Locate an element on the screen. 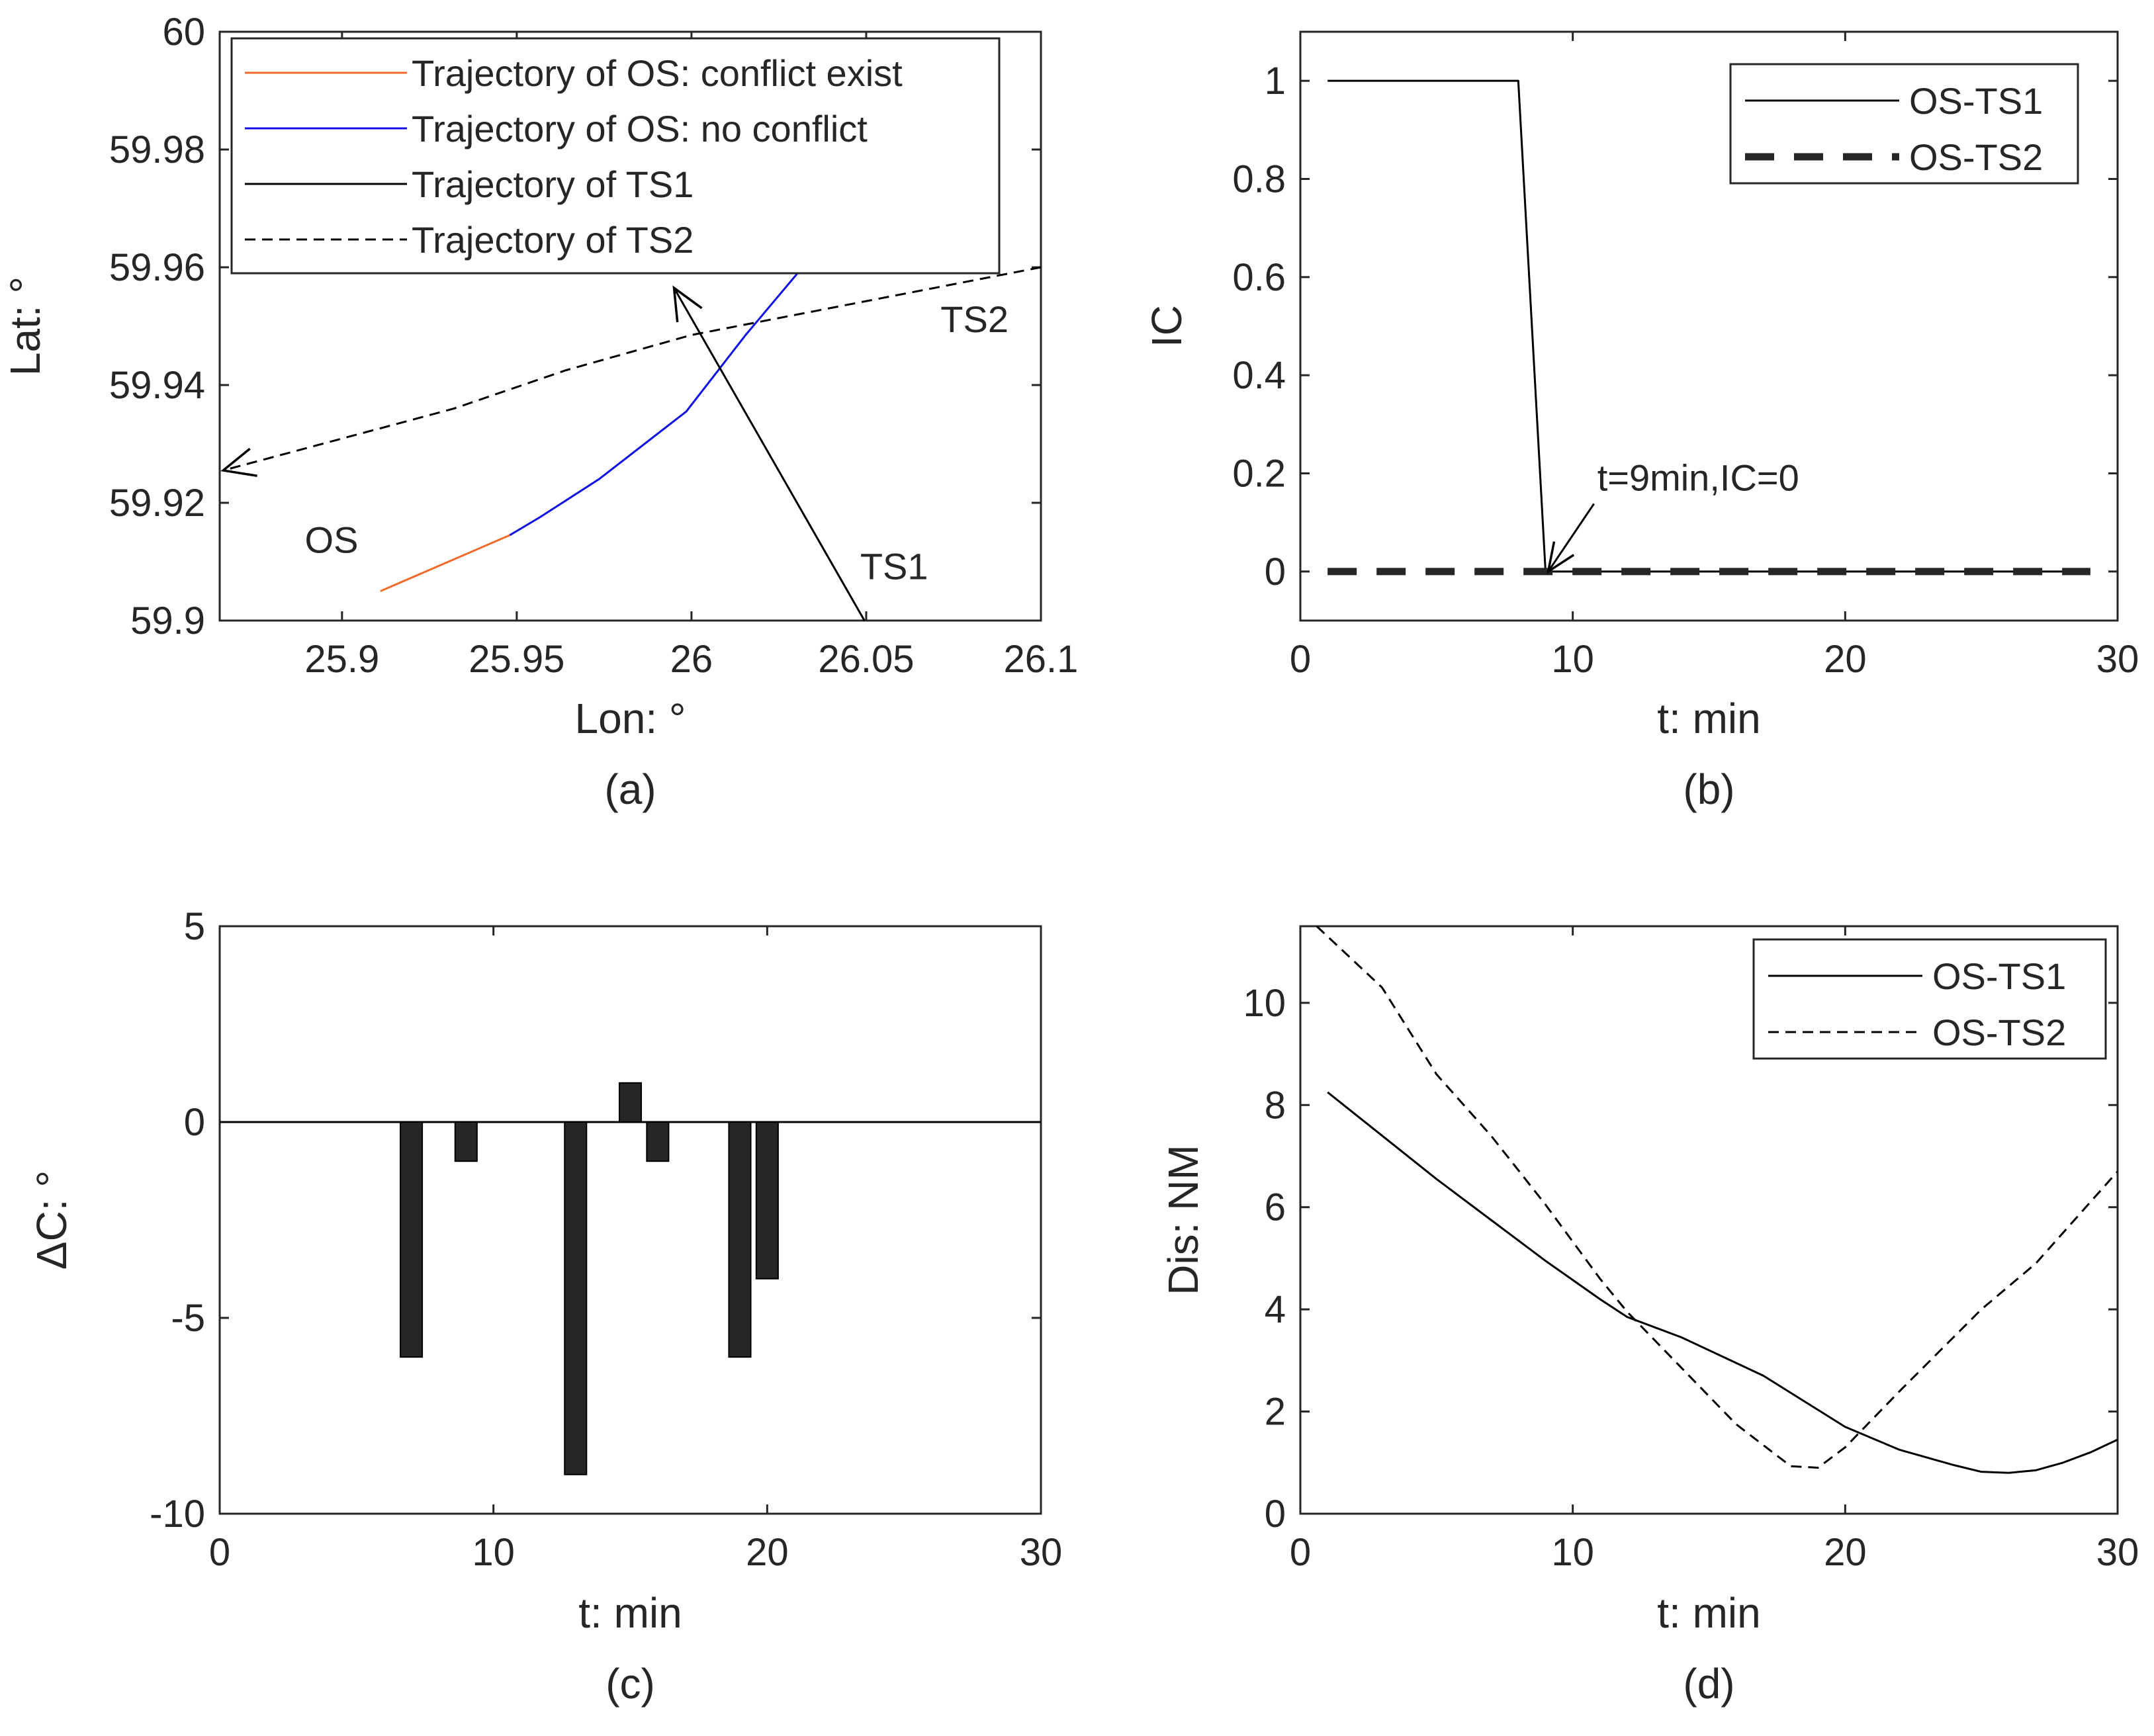 Image resolution: width=2154 pixels, height=1736 pixels. y-tick-label: 59.92 is located at coordinates (157, 503).